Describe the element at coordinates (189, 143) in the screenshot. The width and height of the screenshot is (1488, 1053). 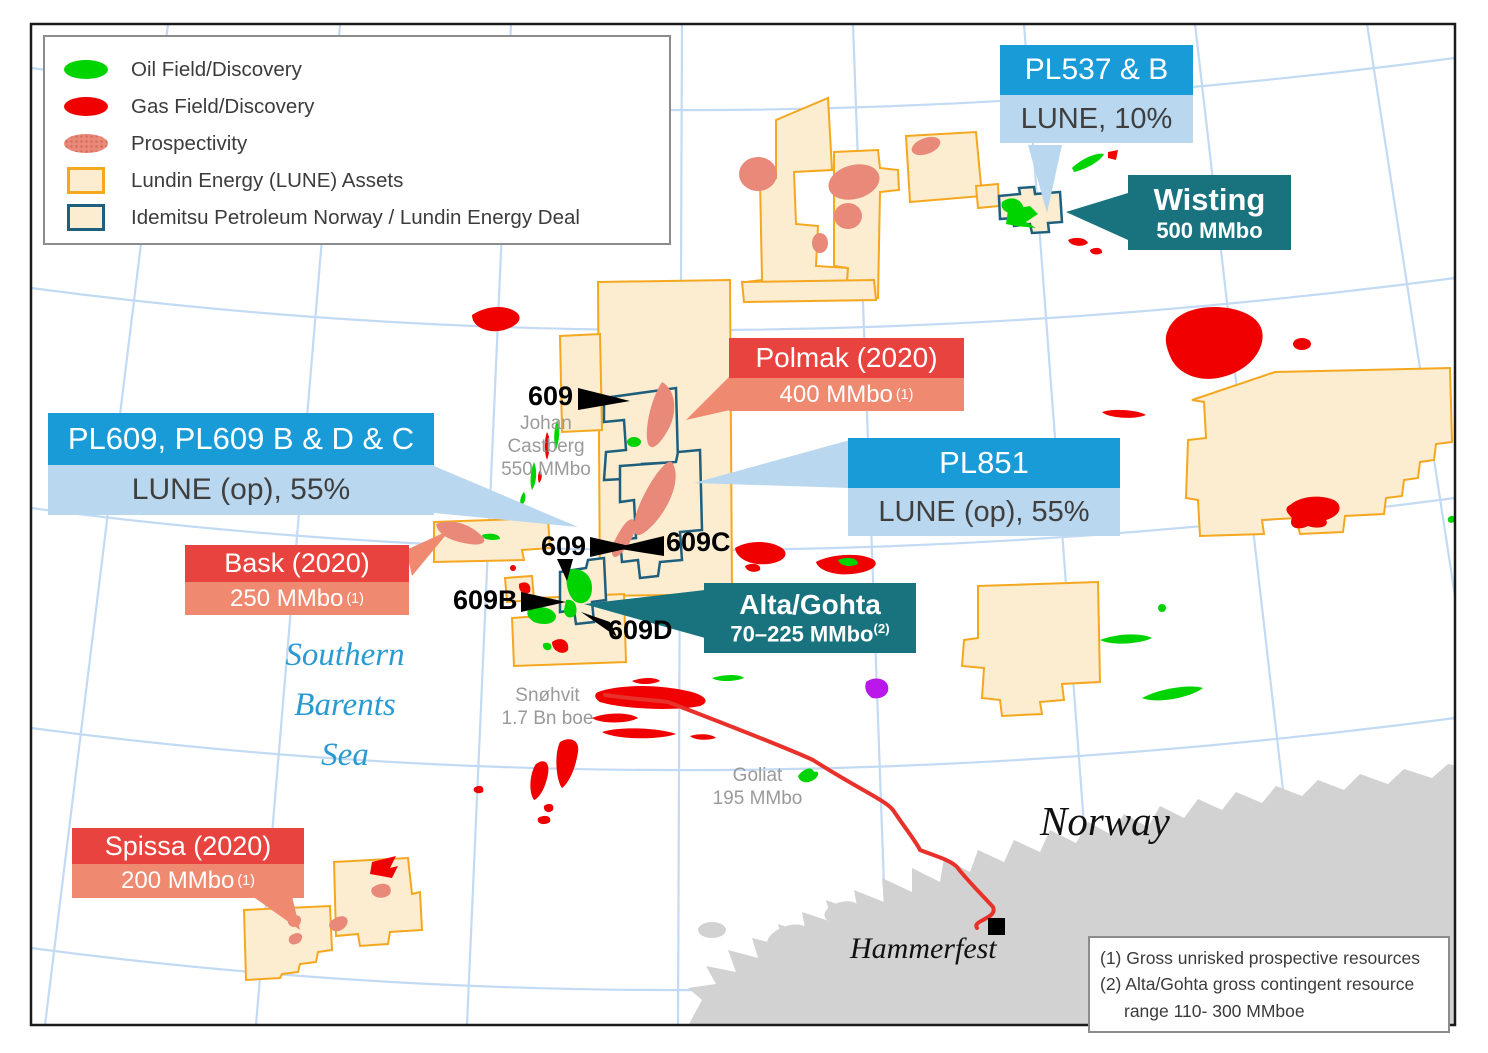
I see `legend-label: Prospectivity` at that location.